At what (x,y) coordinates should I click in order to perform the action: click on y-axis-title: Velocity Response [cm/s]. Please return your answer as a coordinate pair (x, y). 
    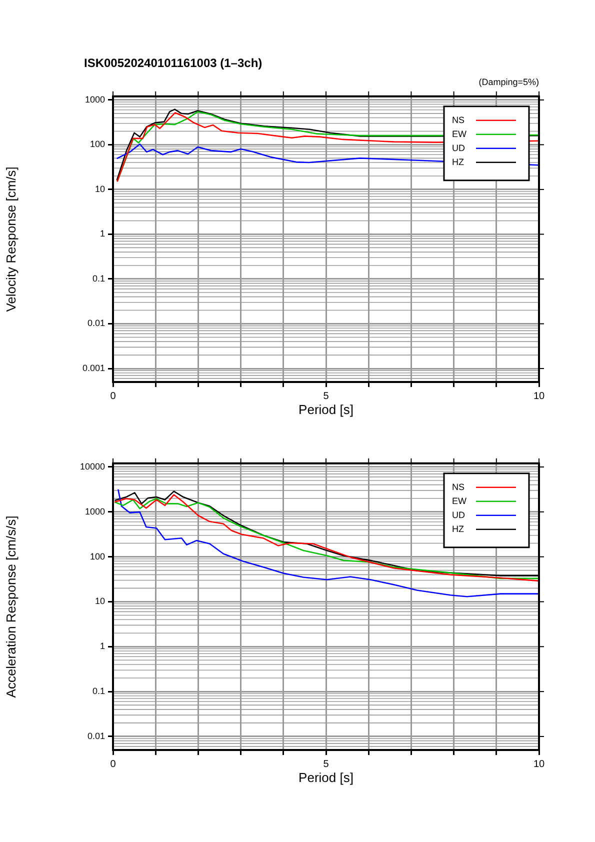
    Looking at the image, I should click on (10, 239).